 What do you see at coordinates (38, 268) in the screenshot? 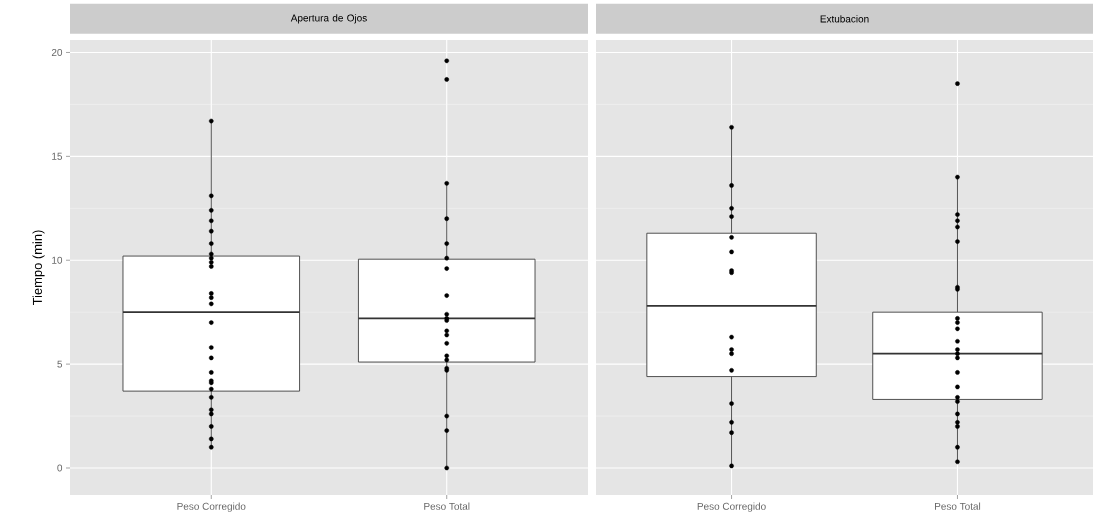
I see `y-axis-title: Tiempo (min)` at bounding box center [38, 268].